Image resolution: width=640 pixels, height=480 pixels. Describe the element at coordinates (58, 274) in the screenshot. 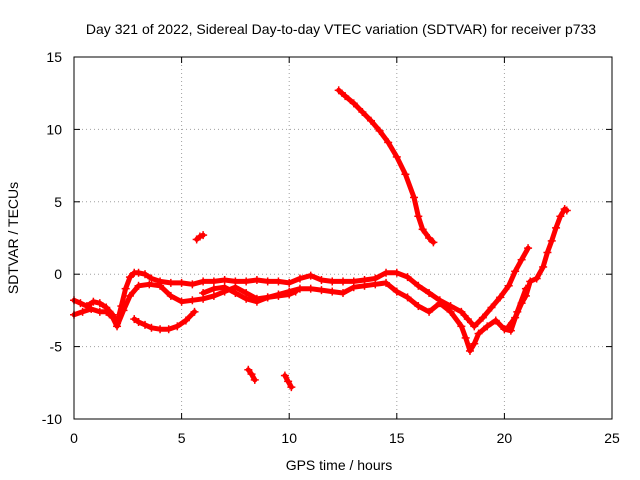

I see `y-tick-label: 0` at that location.